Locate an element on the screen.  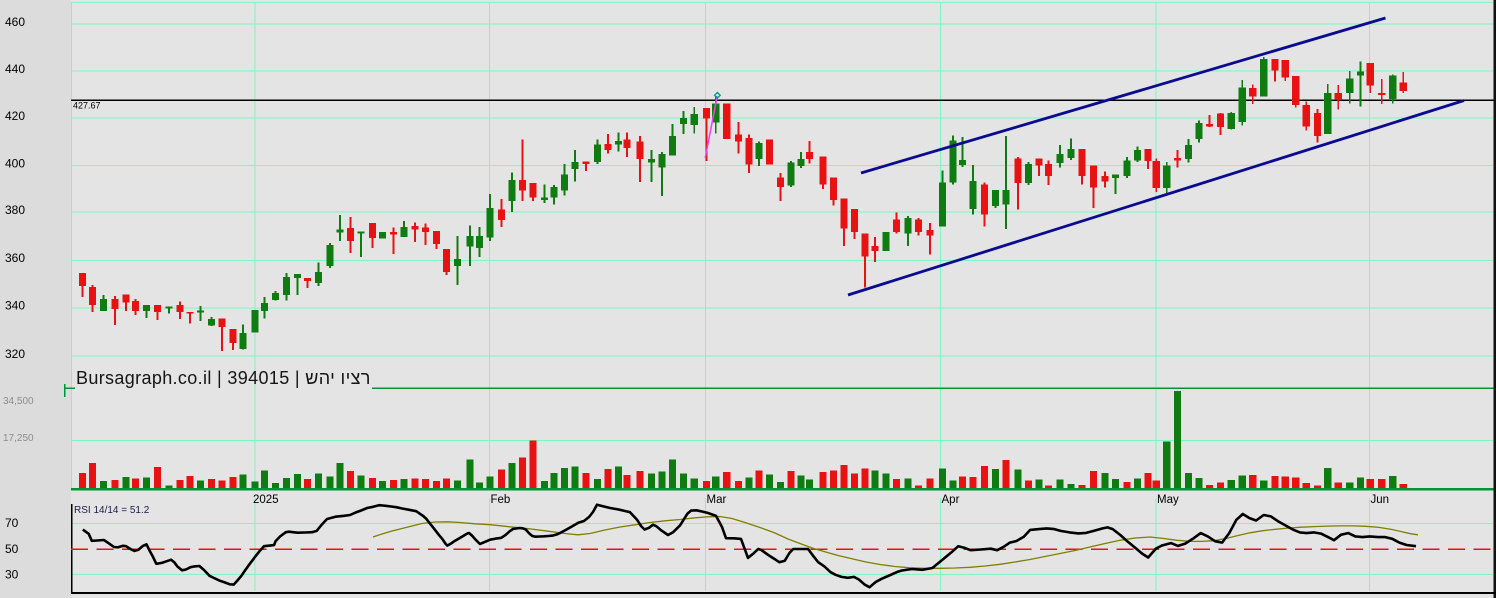
svg-text: 50 is located at coordinates (12, 549).